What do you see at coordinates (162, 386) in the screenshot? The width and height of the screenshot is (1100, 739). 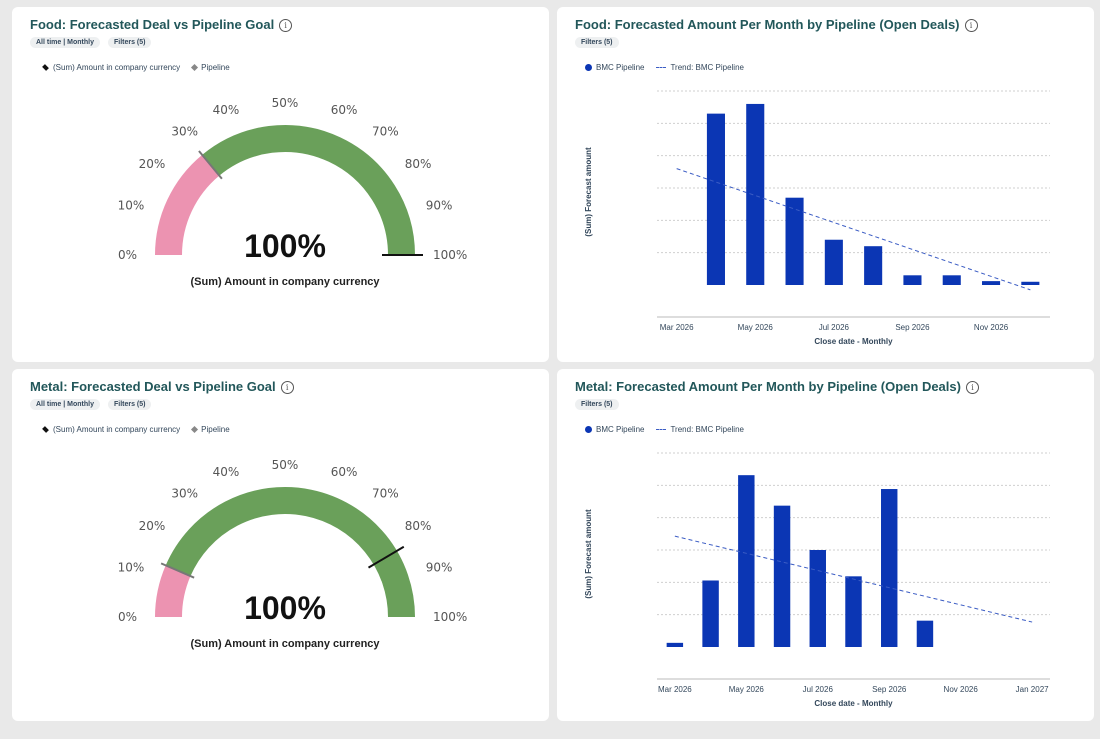 I see `card-title: Metal: Forecasted Deal vs Pipeline Goal i` at bounding box center [162, 386].